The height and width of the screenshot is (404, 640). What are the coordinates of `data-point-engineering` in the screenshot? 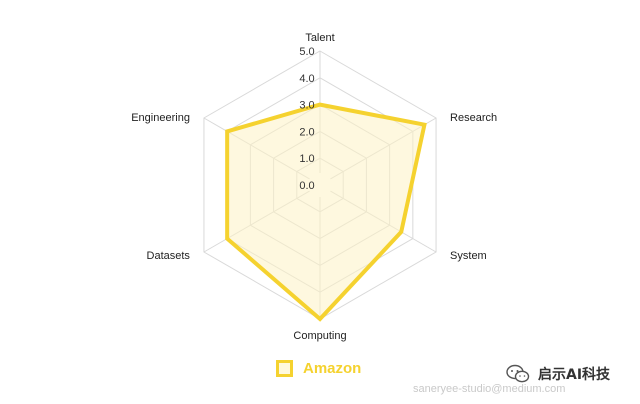 It's located at (227, 131).